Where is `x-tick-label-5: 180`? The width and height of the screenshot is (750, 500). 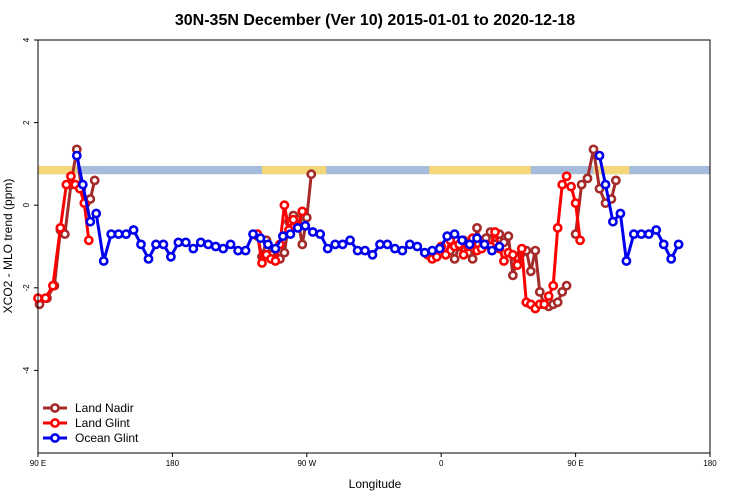 x-tick-label-5: 180 is located at coordinates (710, 463).